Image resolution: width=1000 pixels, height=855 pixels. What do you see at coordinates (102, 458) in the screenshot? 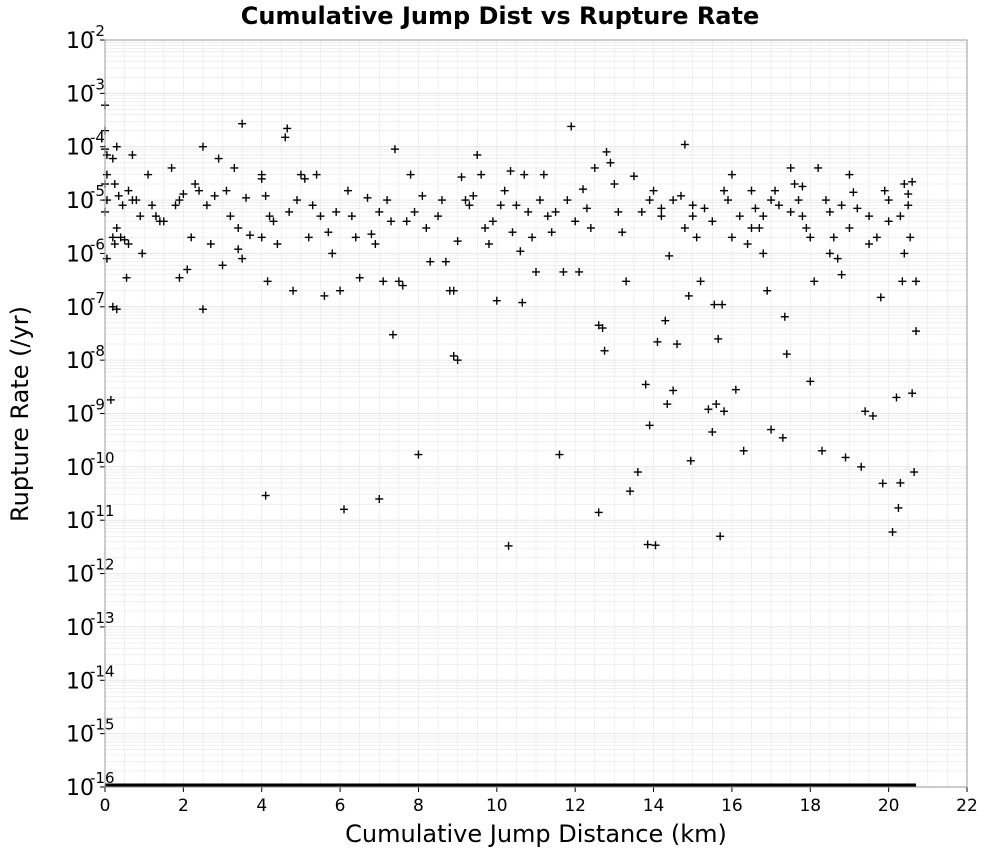
I see `y-tick-label-exponent: -10` at bounding box center [102, 458].